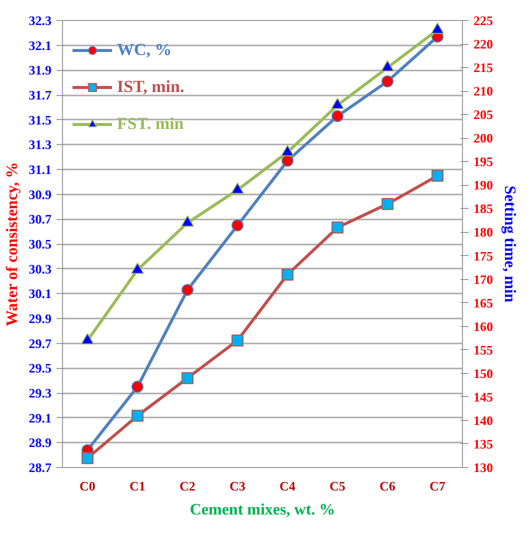 Image resolution: width=530 pixels, height=533 pixels. Describe the element at coordinates (288, 486) in the screenshot. I see `x-tick-label: C4` at that location.